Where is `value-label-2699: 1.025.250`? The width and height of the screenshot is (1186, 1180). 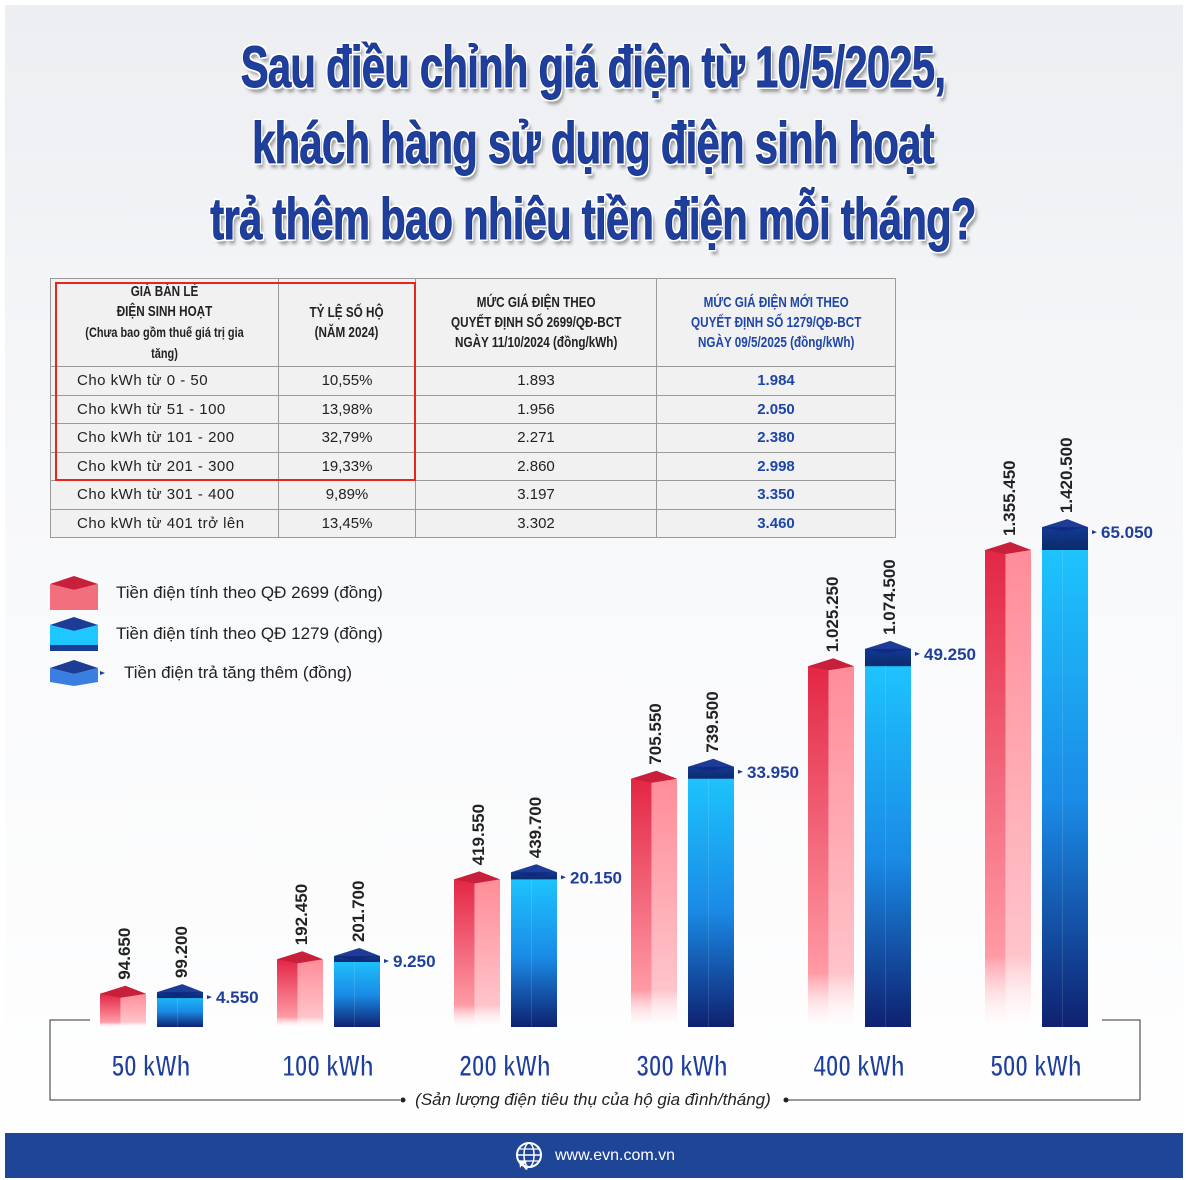 value-label-2699: 1.025.250 is located at coordinates (832, 615).